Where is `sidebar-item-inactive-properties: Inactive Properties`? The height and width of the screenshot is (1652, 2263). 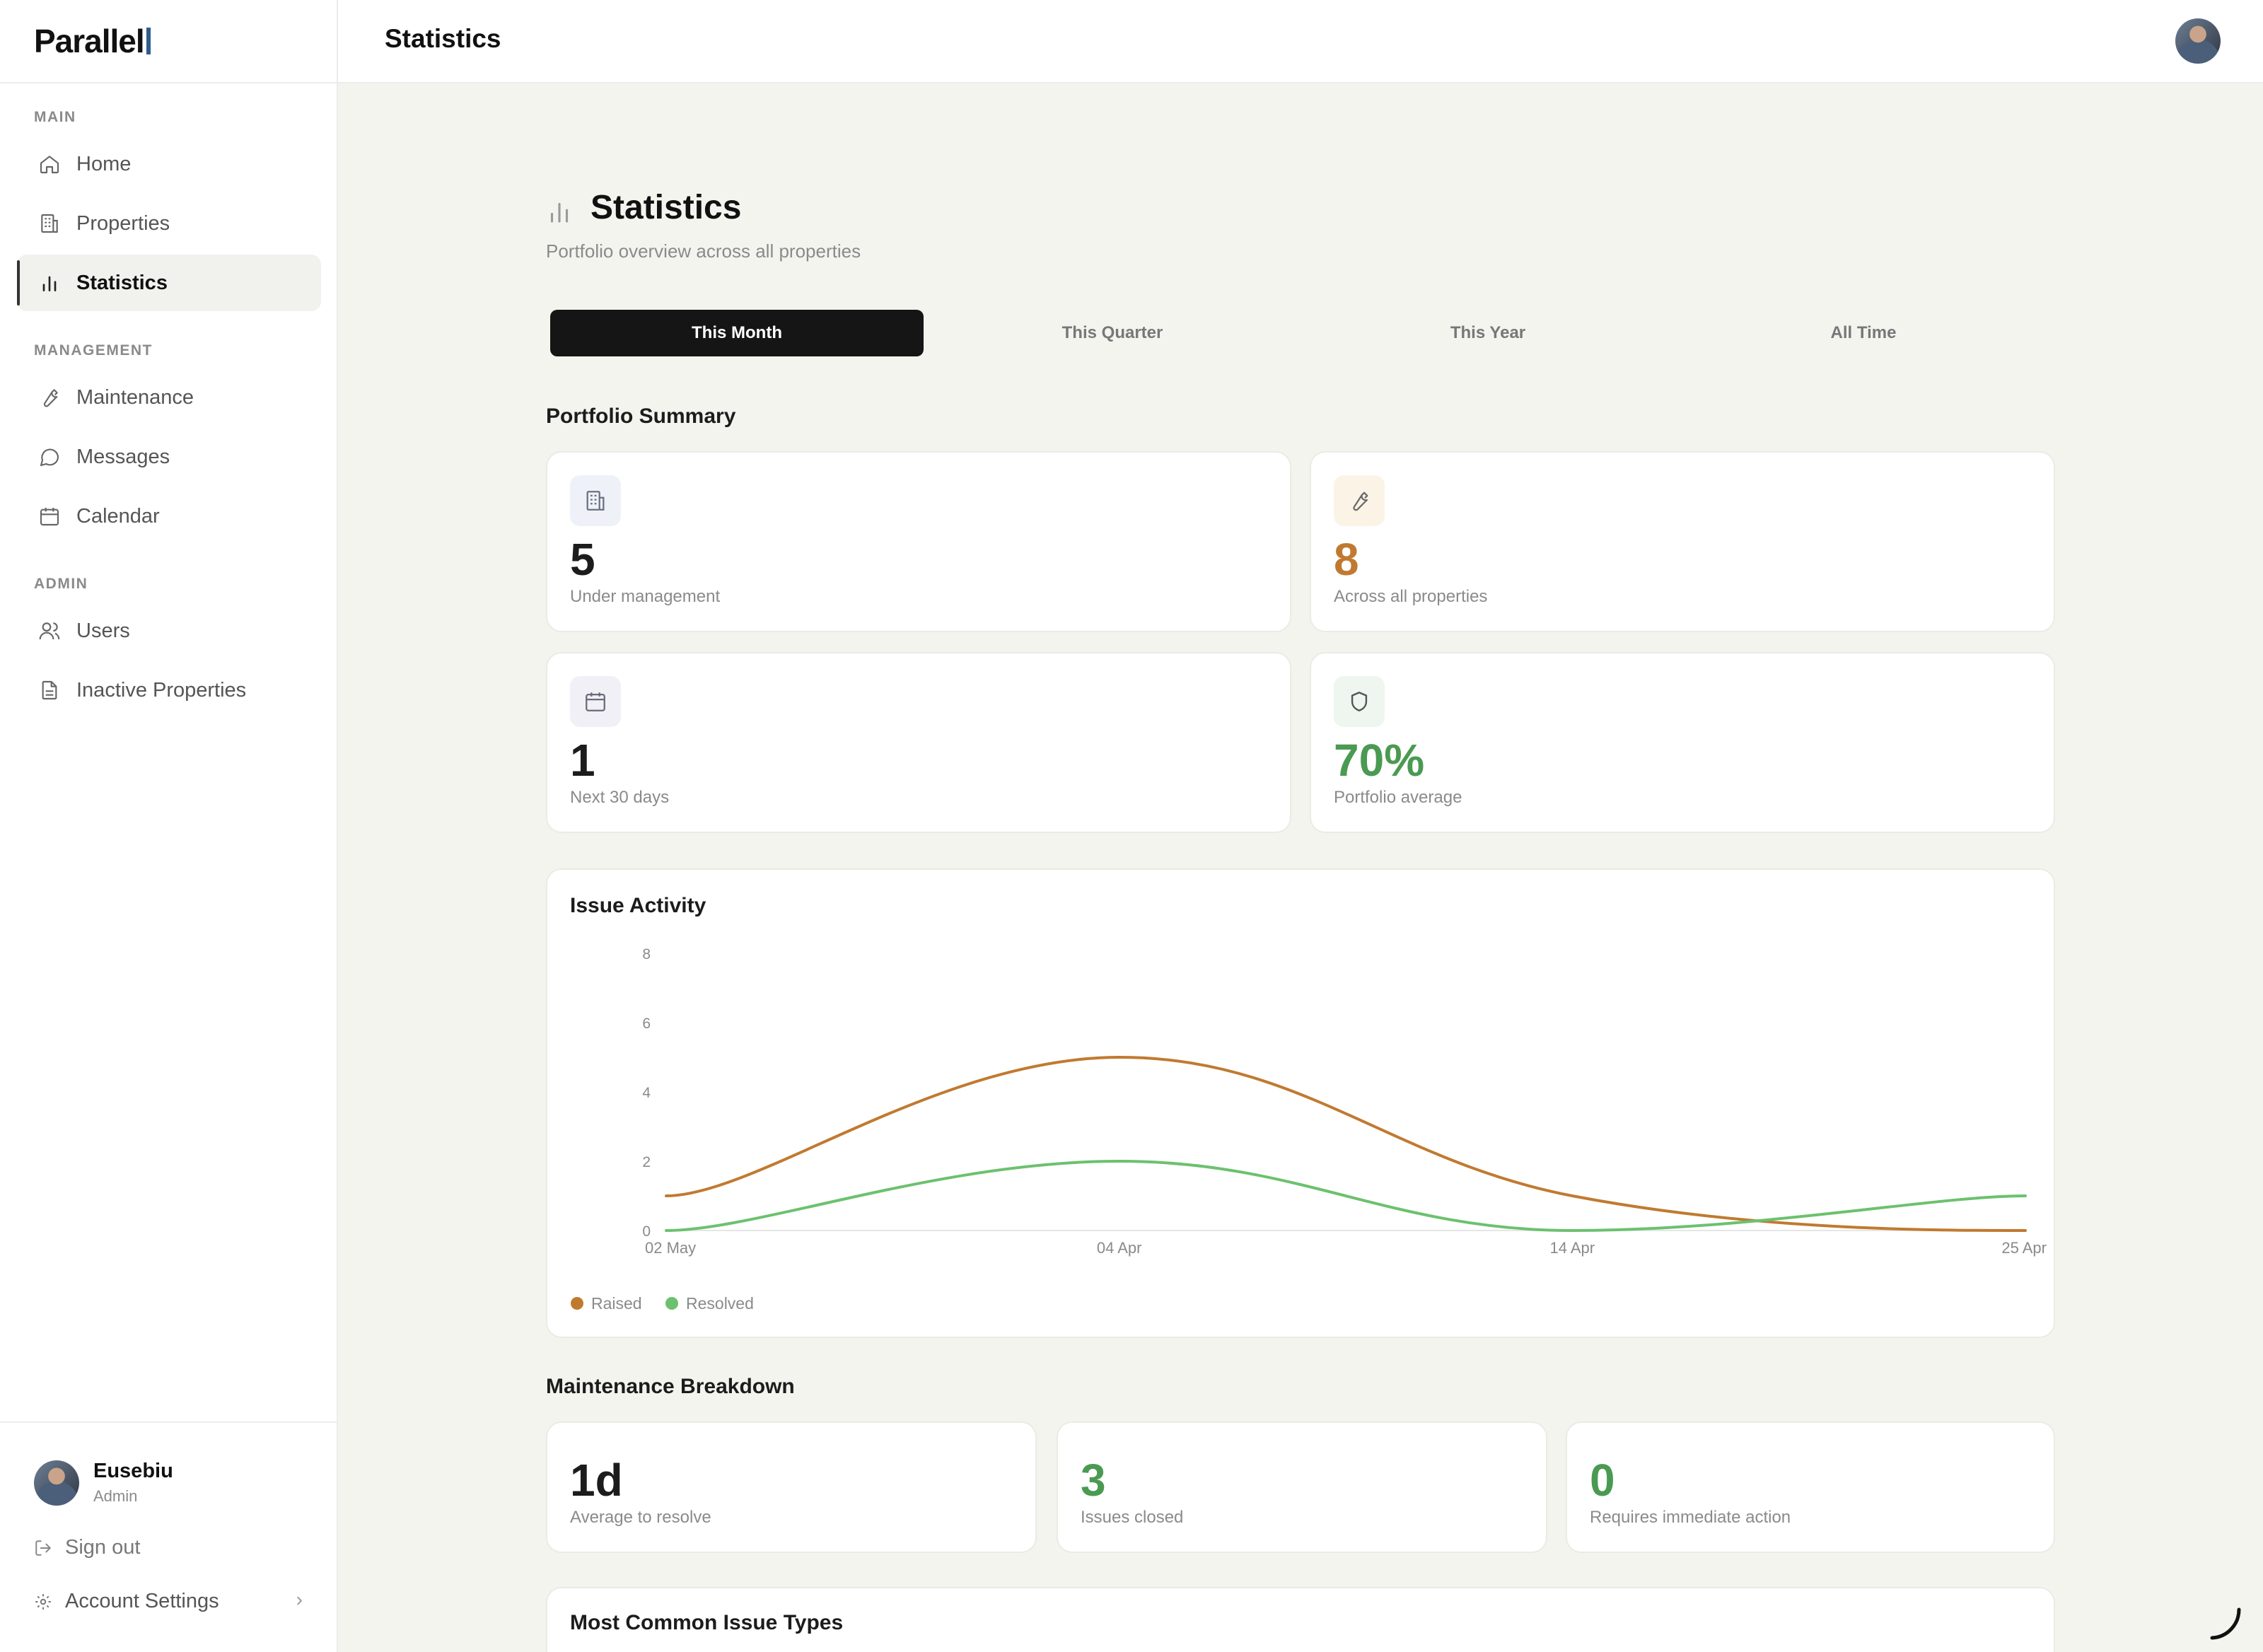 sidebar-item-inactive-properties: Inactive Properties is located at coordinates (169, 690).